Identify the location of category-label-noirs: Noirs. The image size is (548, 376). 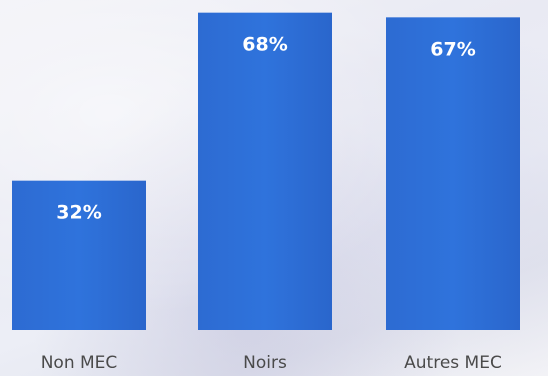
(265, 363).